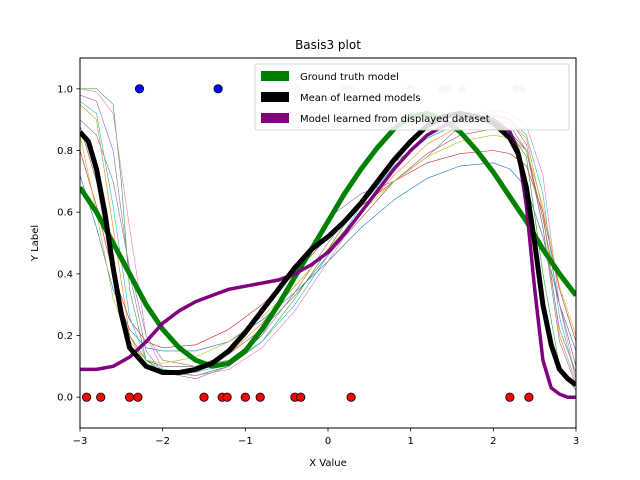 This screenshot has width=640, height=480. Describe the element at coordinates (65, 151) in the screenshot. I see `y-tick-label-5: 0.8` at that location.